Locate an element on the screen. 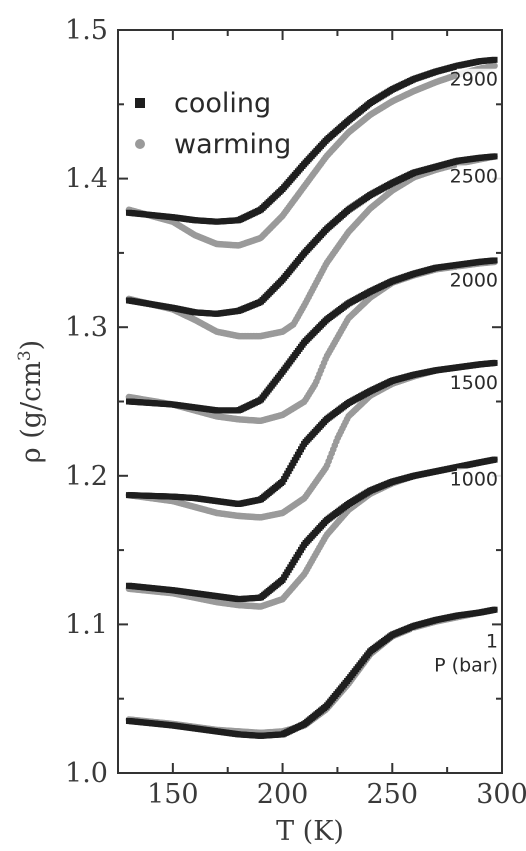 The height and width of the screenshot is (851, 526). pressure-label: 1000 is located at coordinates (474, 479).